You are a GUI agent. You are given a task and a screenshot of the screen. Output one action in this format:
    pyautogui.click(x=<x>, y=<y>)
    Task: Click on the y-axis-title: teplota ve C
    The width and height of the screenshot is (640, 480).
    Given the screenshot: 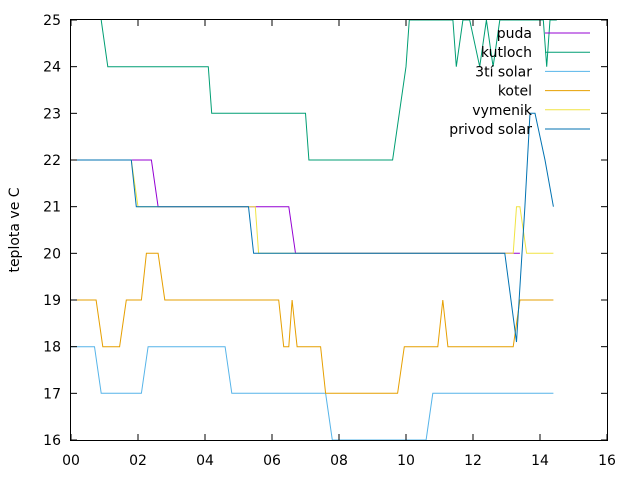 What is the action you would take?
    pyautogui.click(x=15, y=229)
    